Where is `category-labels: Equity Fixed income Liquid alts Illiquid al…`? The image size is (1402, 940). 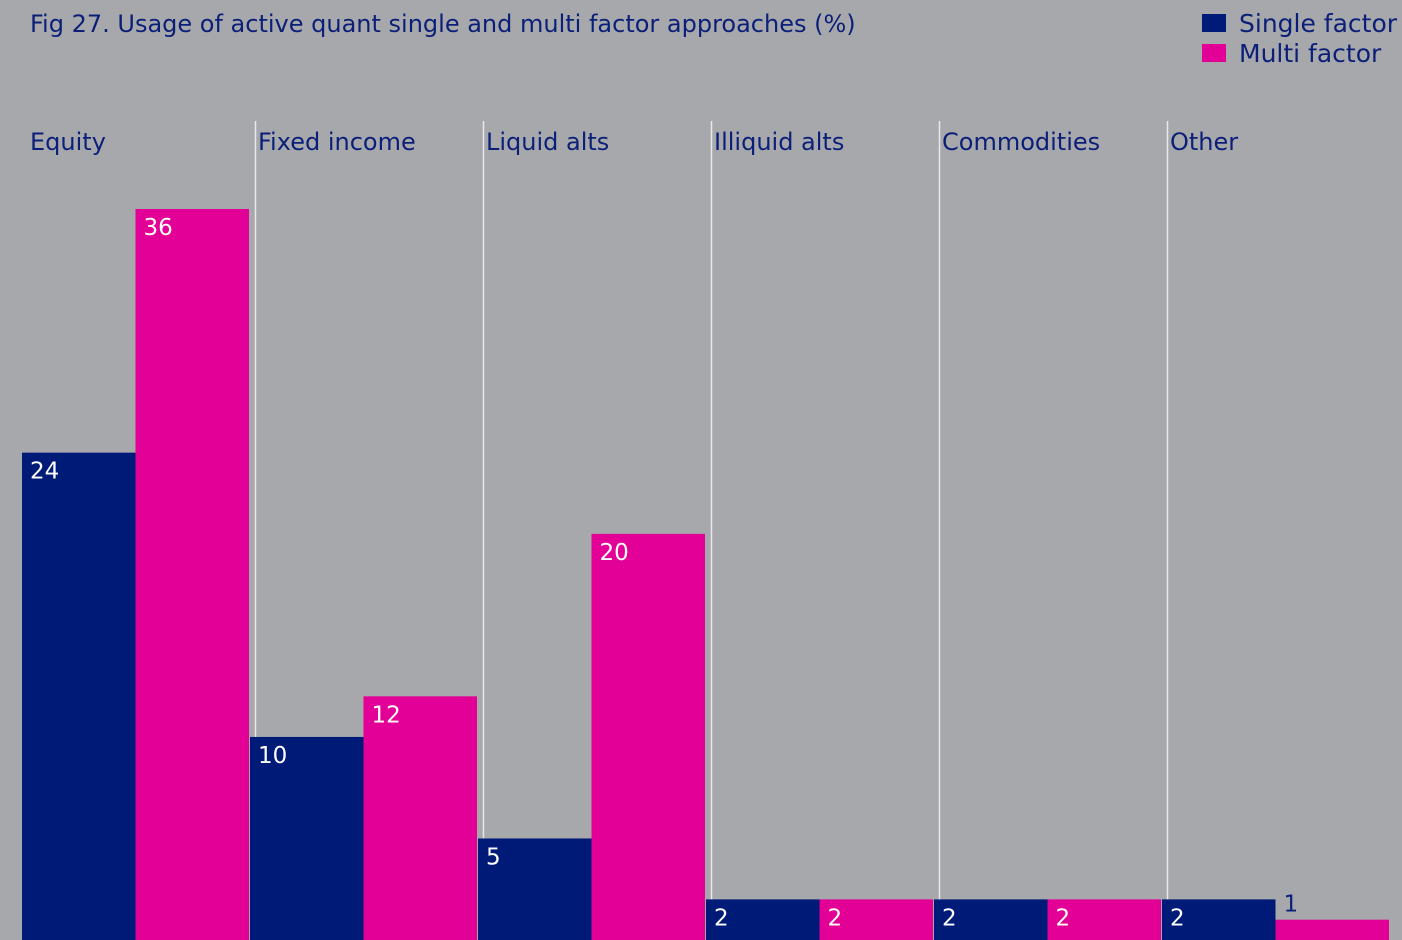
category-labels: Equity Fixed income Liquid alts Illiquid al… is located at coordinates (634, 142).